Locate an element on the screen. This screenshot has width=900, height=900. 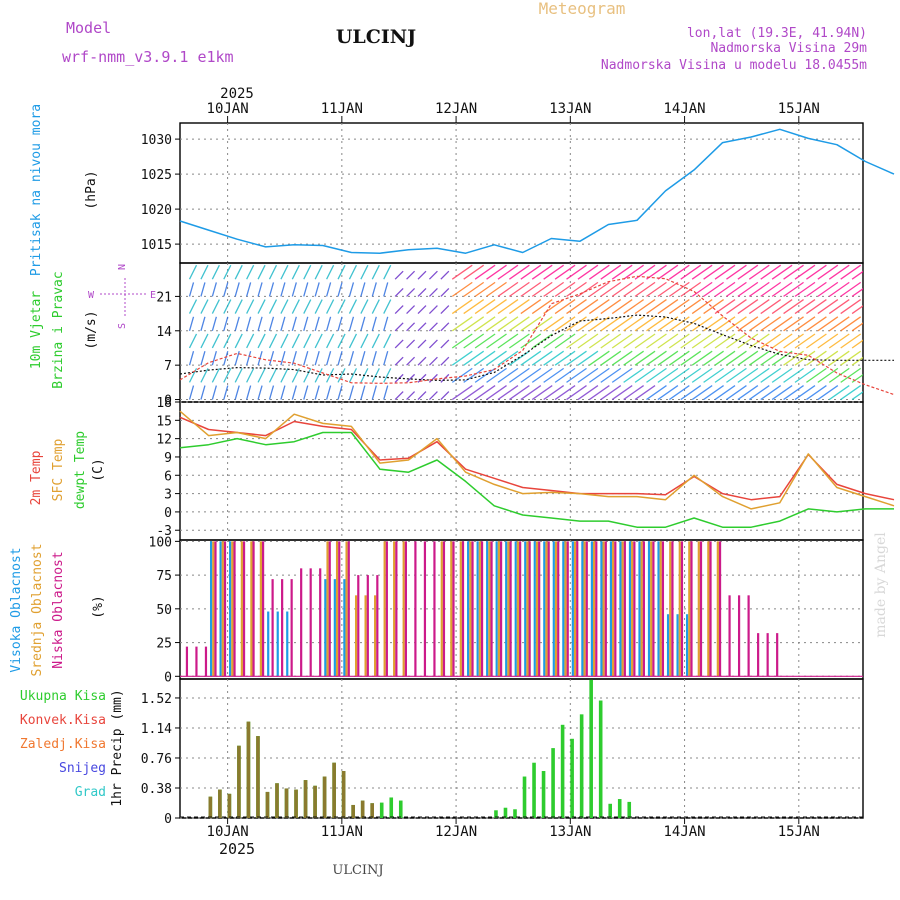
product-title: Meteogram is located at coordinates (582, 9).